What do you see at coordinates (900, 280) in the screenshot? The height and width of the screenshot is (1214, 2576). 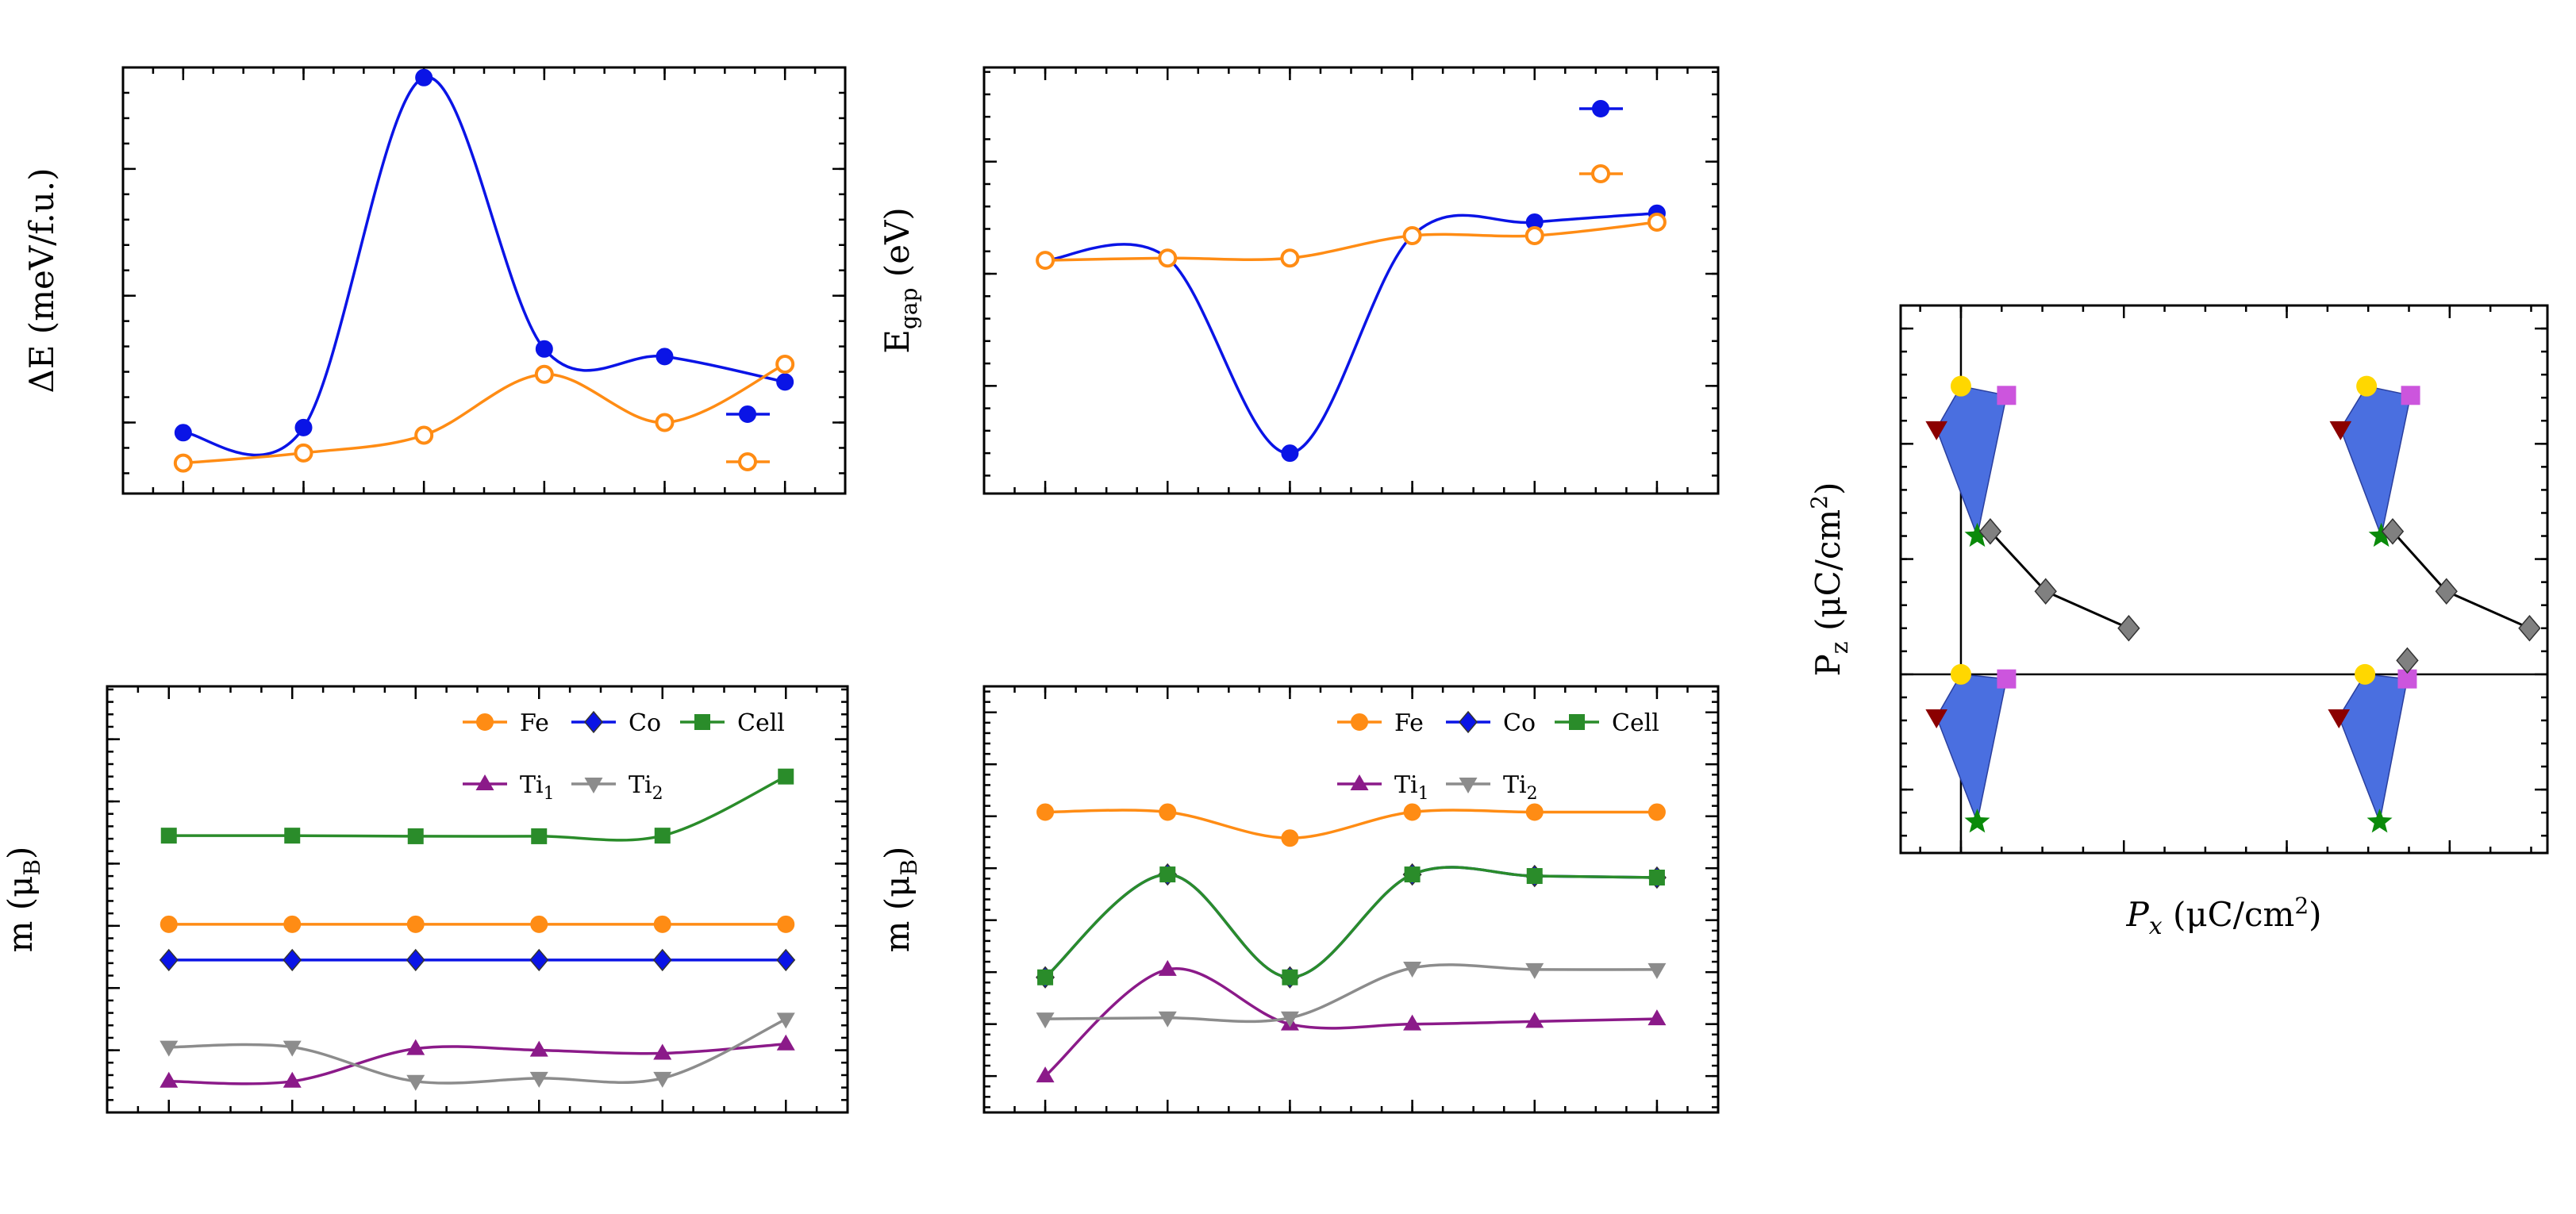 I see `y-axis-label: Egap (eV)` at bounding box center [900, 280].